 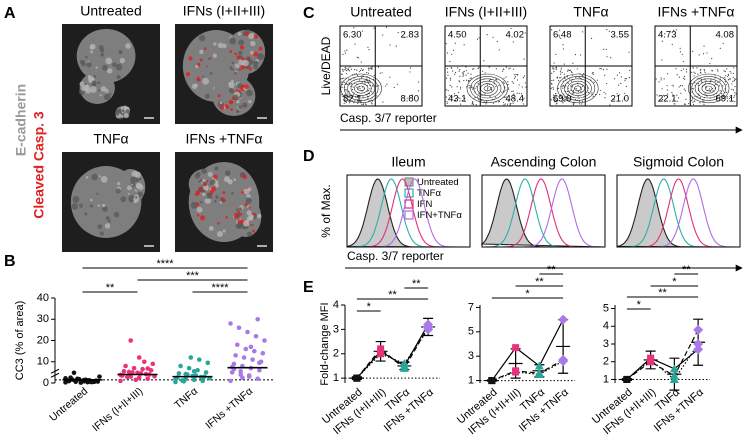 What do you see at coordinates (43, 362) in the screenshot?
I see `y-tick-label: 10` at bounding box center [43, 362].